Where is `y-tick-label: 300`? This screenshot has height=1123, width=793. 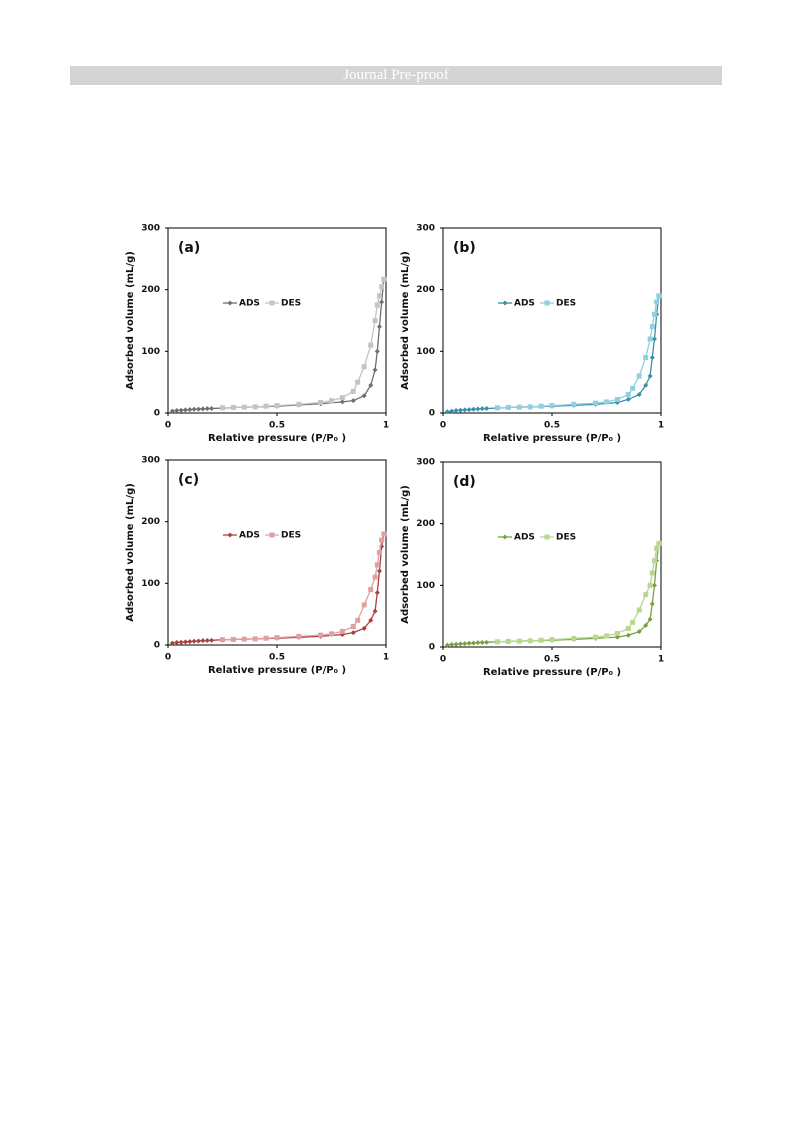 y-tick-label: 300 is located at coordinates (150, 229).